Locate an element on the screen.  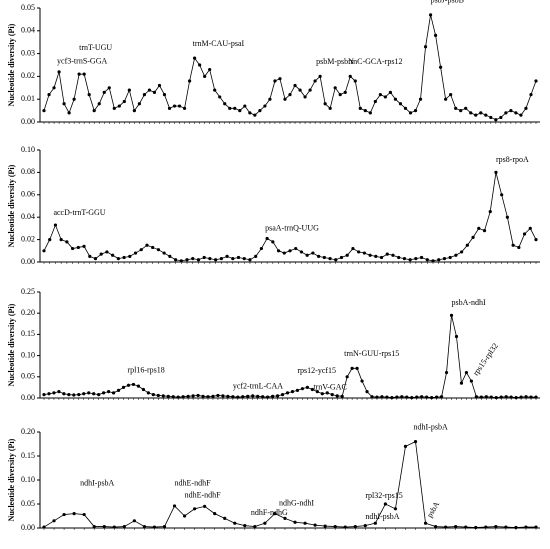
y-axis-label: Nucleotide diversity (Pi) is located at coordinates (11, 479).